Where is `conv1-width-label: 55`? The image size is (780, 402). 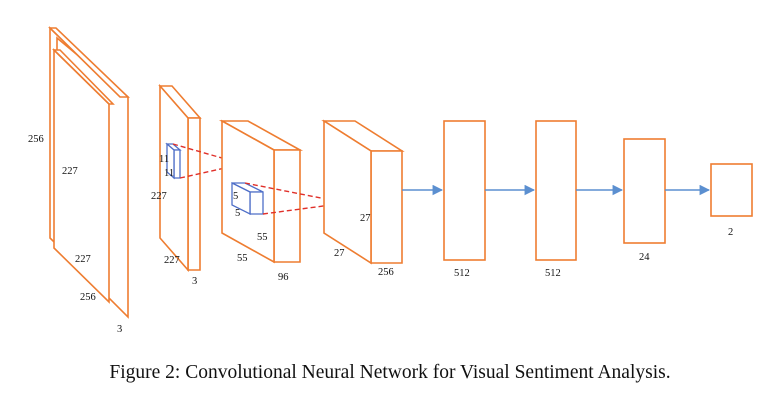
conv1-width-label: 55 is located at coordinates (242, 258).